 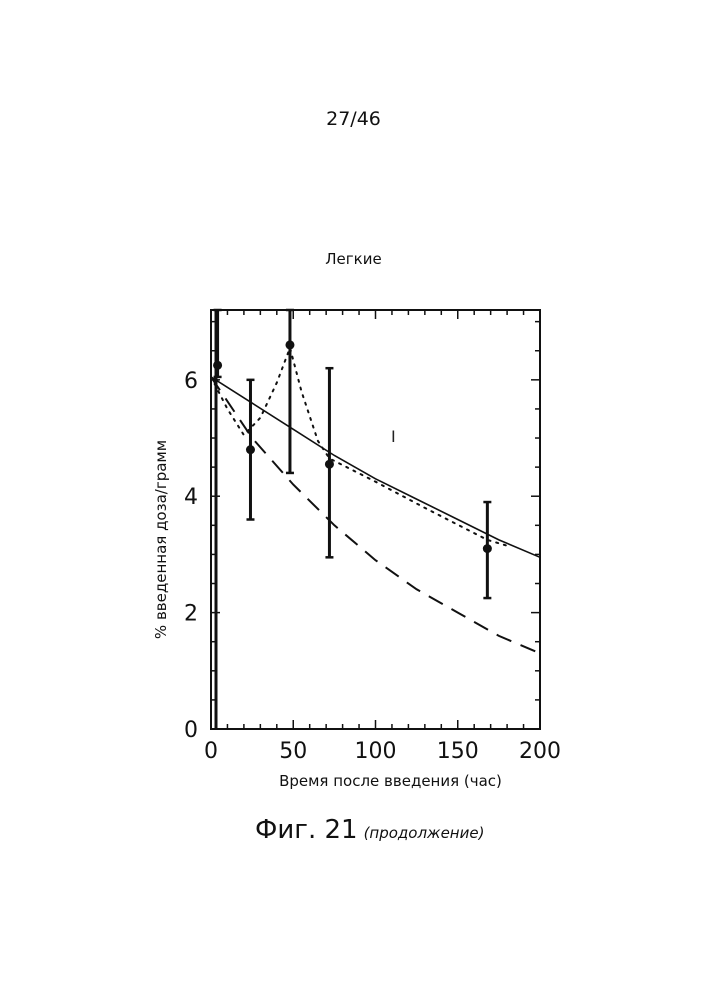 What do you see at coordinates (390, 781) in the screenshot?
I see `x-axis-label: Время после введения (час)` at bounding box center [390, 781].